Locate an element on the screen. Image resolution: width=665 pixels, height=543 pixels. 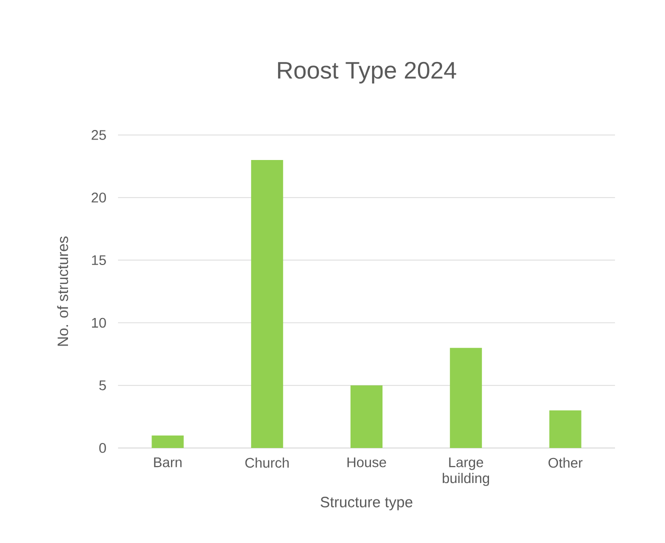
y-axis-title: No. of structures is located at coordinates (62, 291).